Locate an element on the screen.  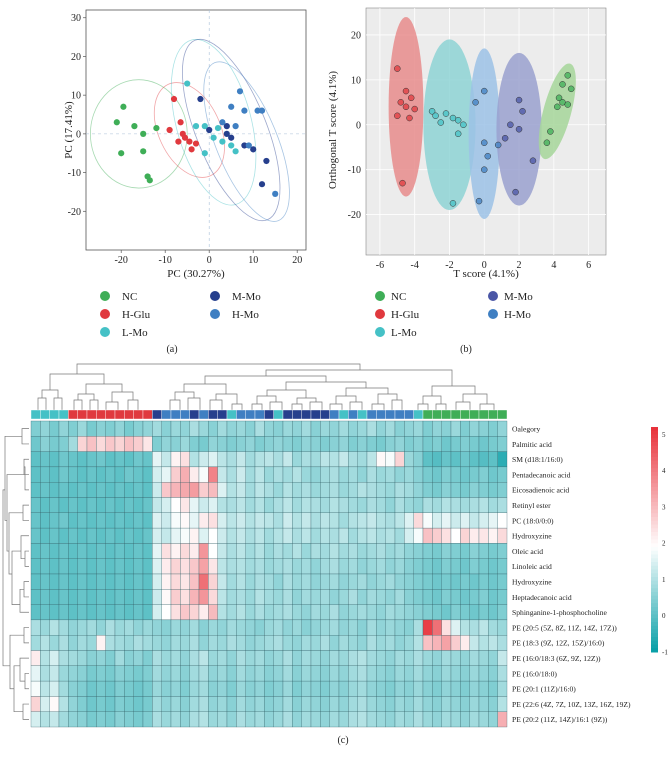
point-h-glu is located at coordinates (174, 99).